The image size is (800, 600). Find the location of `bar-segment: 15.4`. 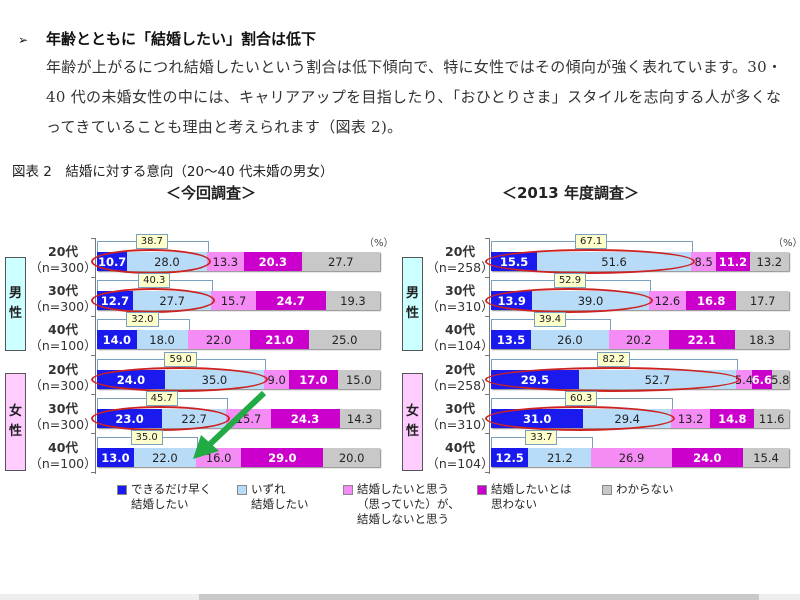

bar-segment: 15.4 is located at coordinates (766, 457).